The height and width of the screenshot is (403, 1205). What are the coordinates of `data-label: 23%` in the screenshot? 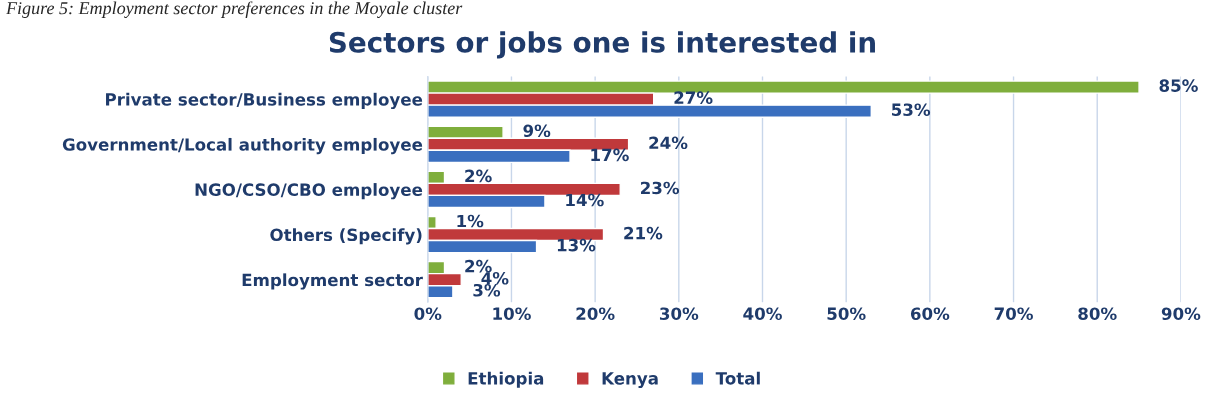 It's located at (660, 188).